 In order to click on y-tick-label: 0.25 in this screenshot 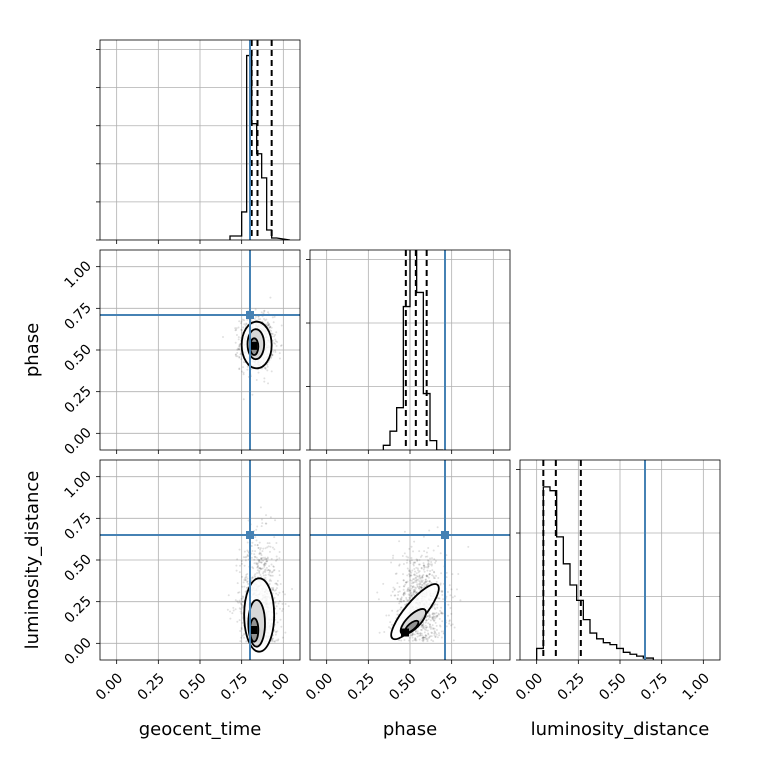, I will do `click(77, 609)`.